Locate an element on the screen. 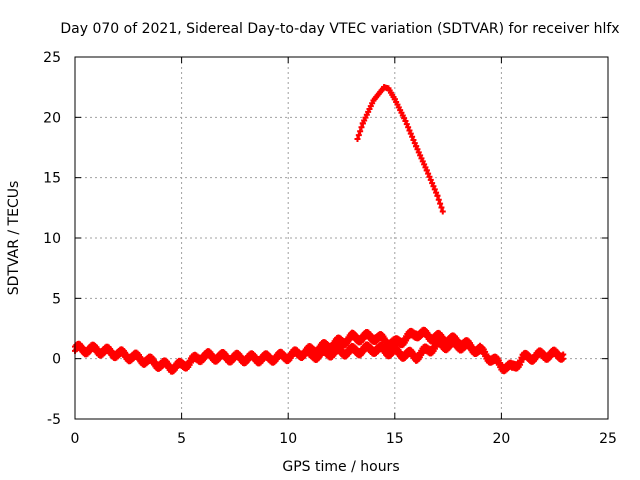  y-tick-label: 0 is located at coordinates (56, 360).